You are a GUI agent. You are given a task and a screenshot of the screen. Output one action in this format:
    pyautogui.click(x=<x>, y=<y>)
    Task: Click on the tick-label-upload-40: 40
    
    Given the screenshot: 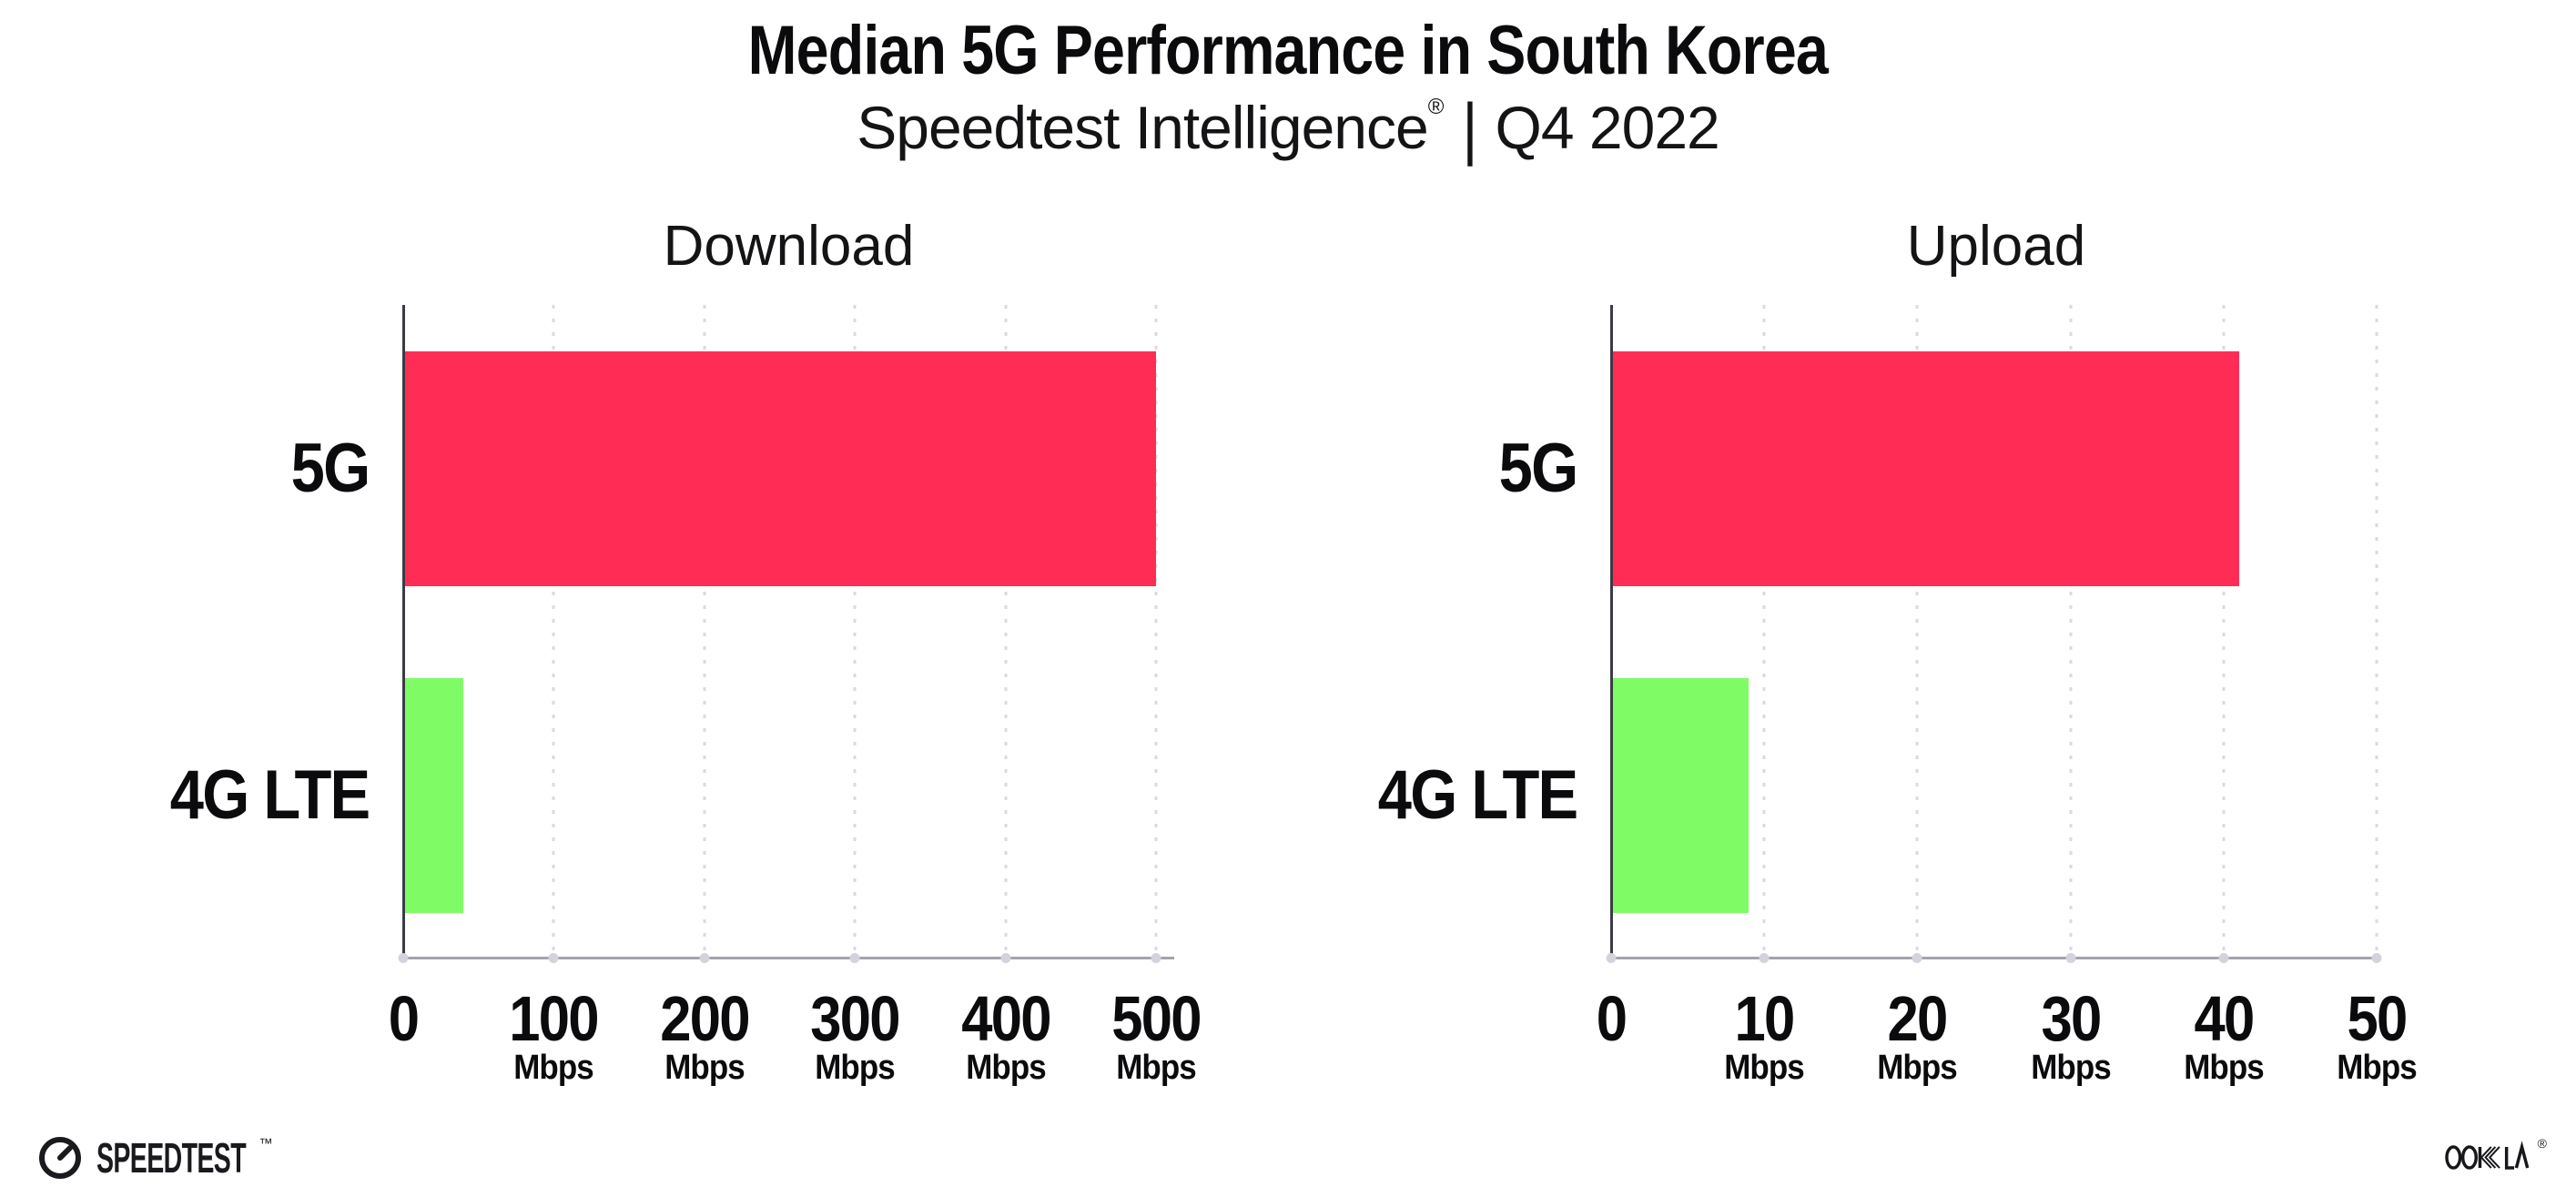 What is the action you would take?
    pyautogui.click(x=2224, y=1018)
    